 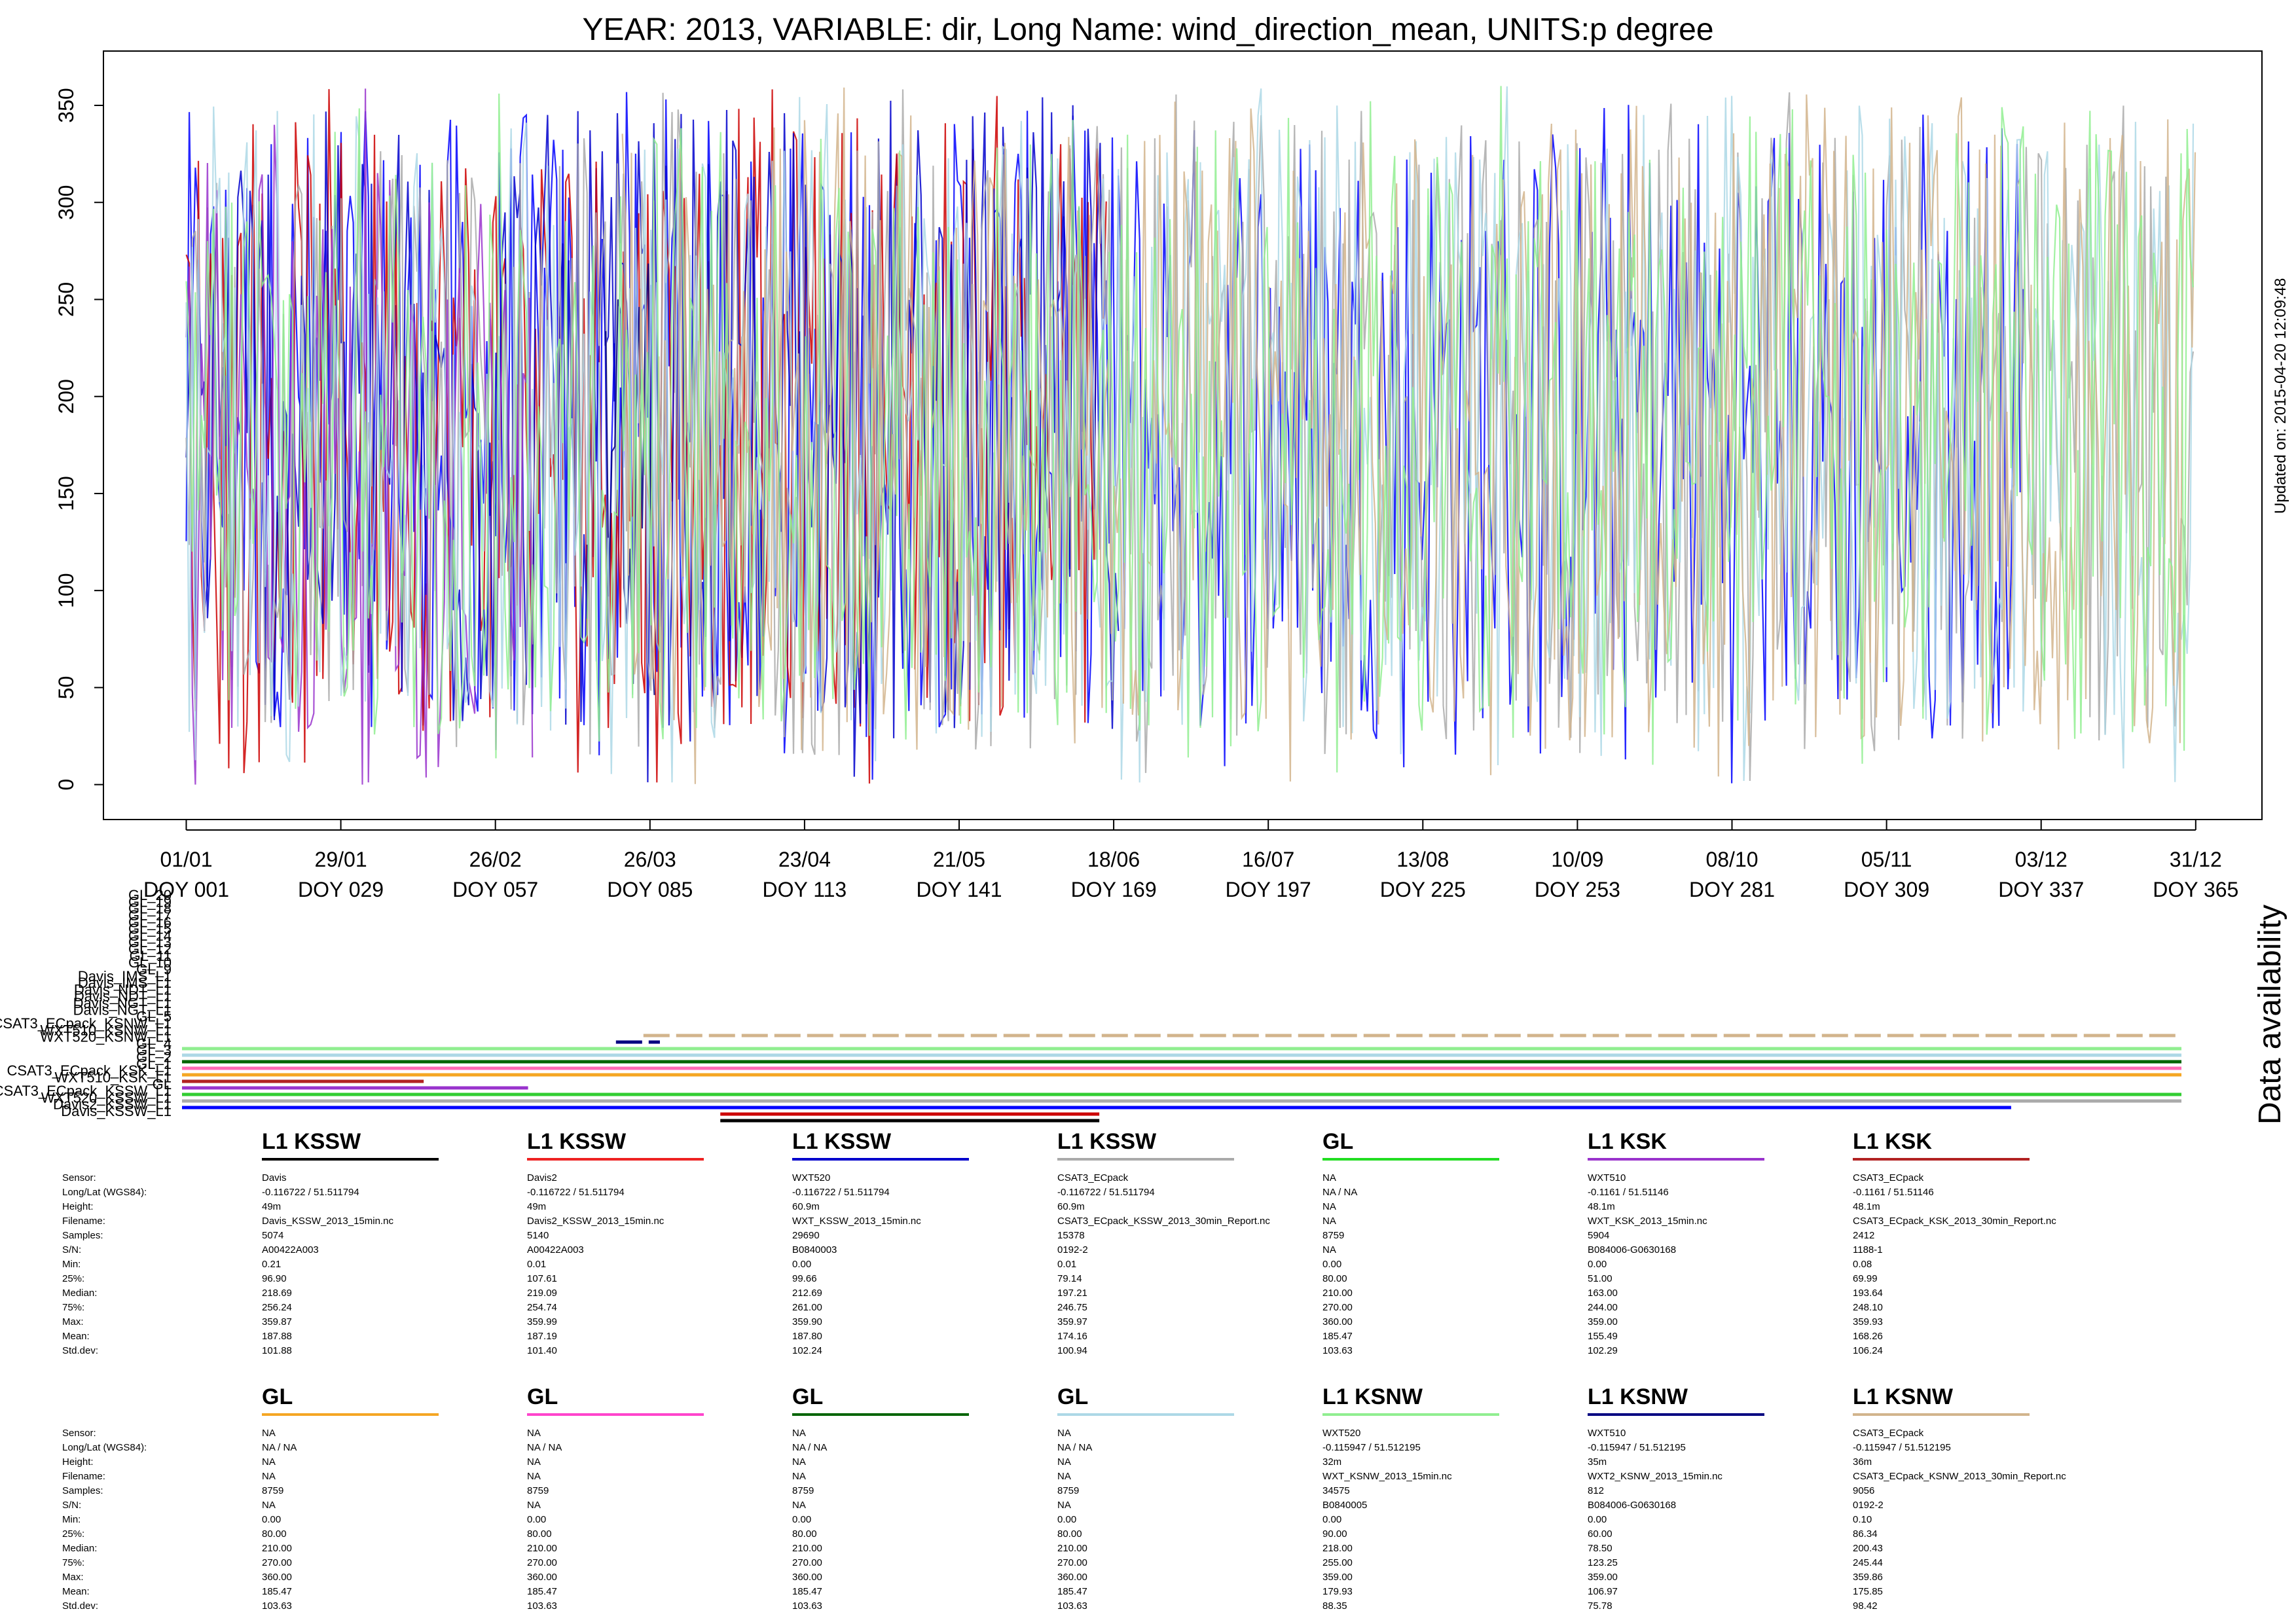 I want to click on availability-label: GL_19, so click(x=150, y=901).